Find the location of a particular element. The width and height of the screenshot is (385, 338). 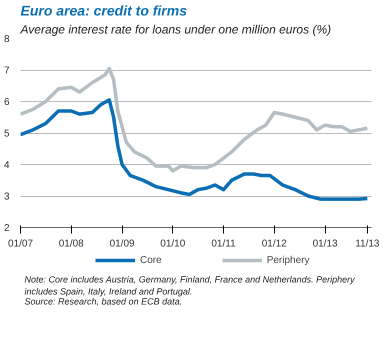

legend-label: Periphery is located at coordinates (288, 260).